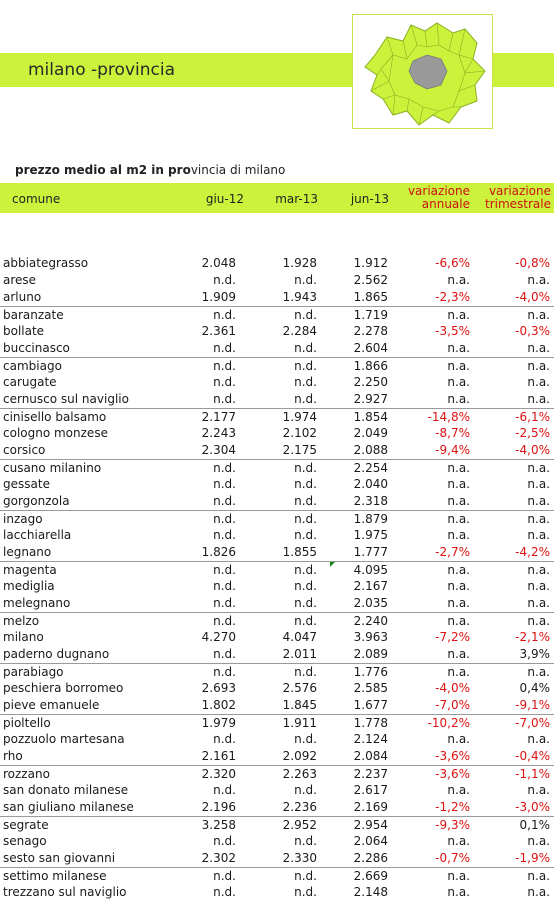  What do you see at coordinates (52, 468) in the screenshot?
I see `cell-comune: cusano milanino` at bounding box center [52, 468].